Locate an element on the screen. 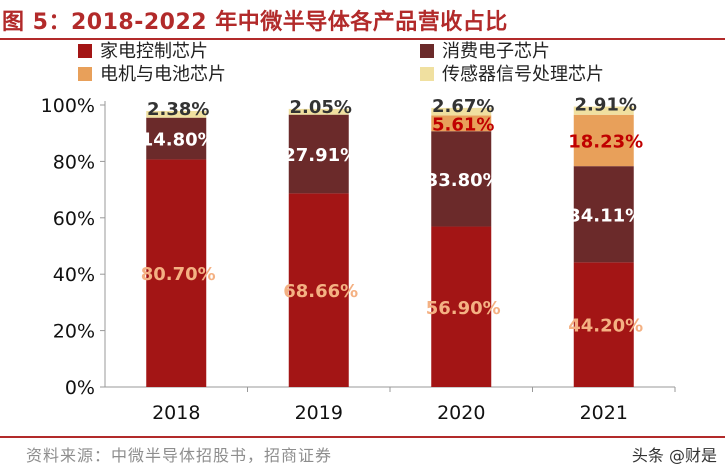 The width and height of the screenshot is (725, 475). data-label-2019-s1: 27.91% is located at coordinates (320, 155).